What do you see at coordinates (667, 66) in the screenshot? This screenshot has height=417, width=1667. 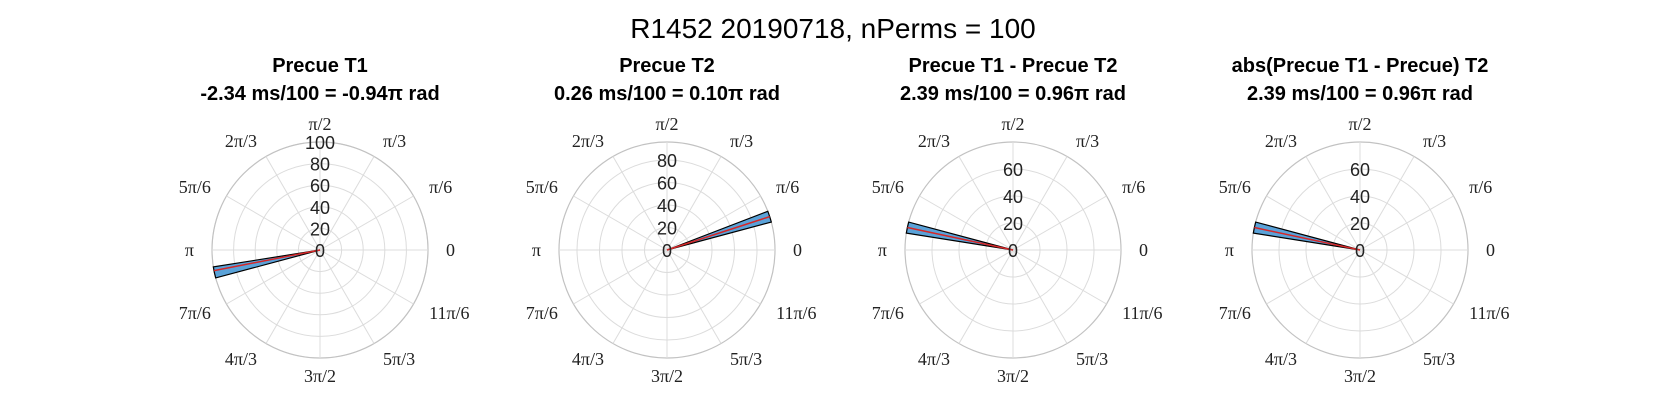 I see `panel-title: Precue T2` at bounding box center [667, 66].